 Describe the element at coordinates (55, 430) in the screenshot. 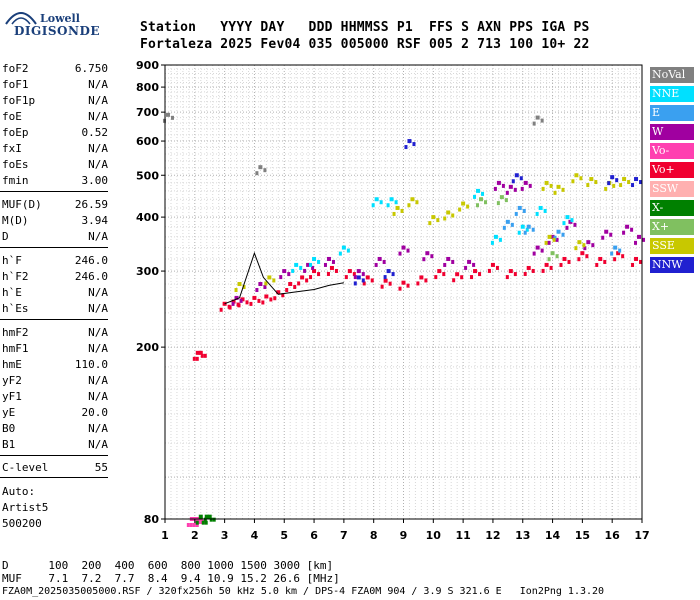

I see `param-row: B0 N/A` at that location.